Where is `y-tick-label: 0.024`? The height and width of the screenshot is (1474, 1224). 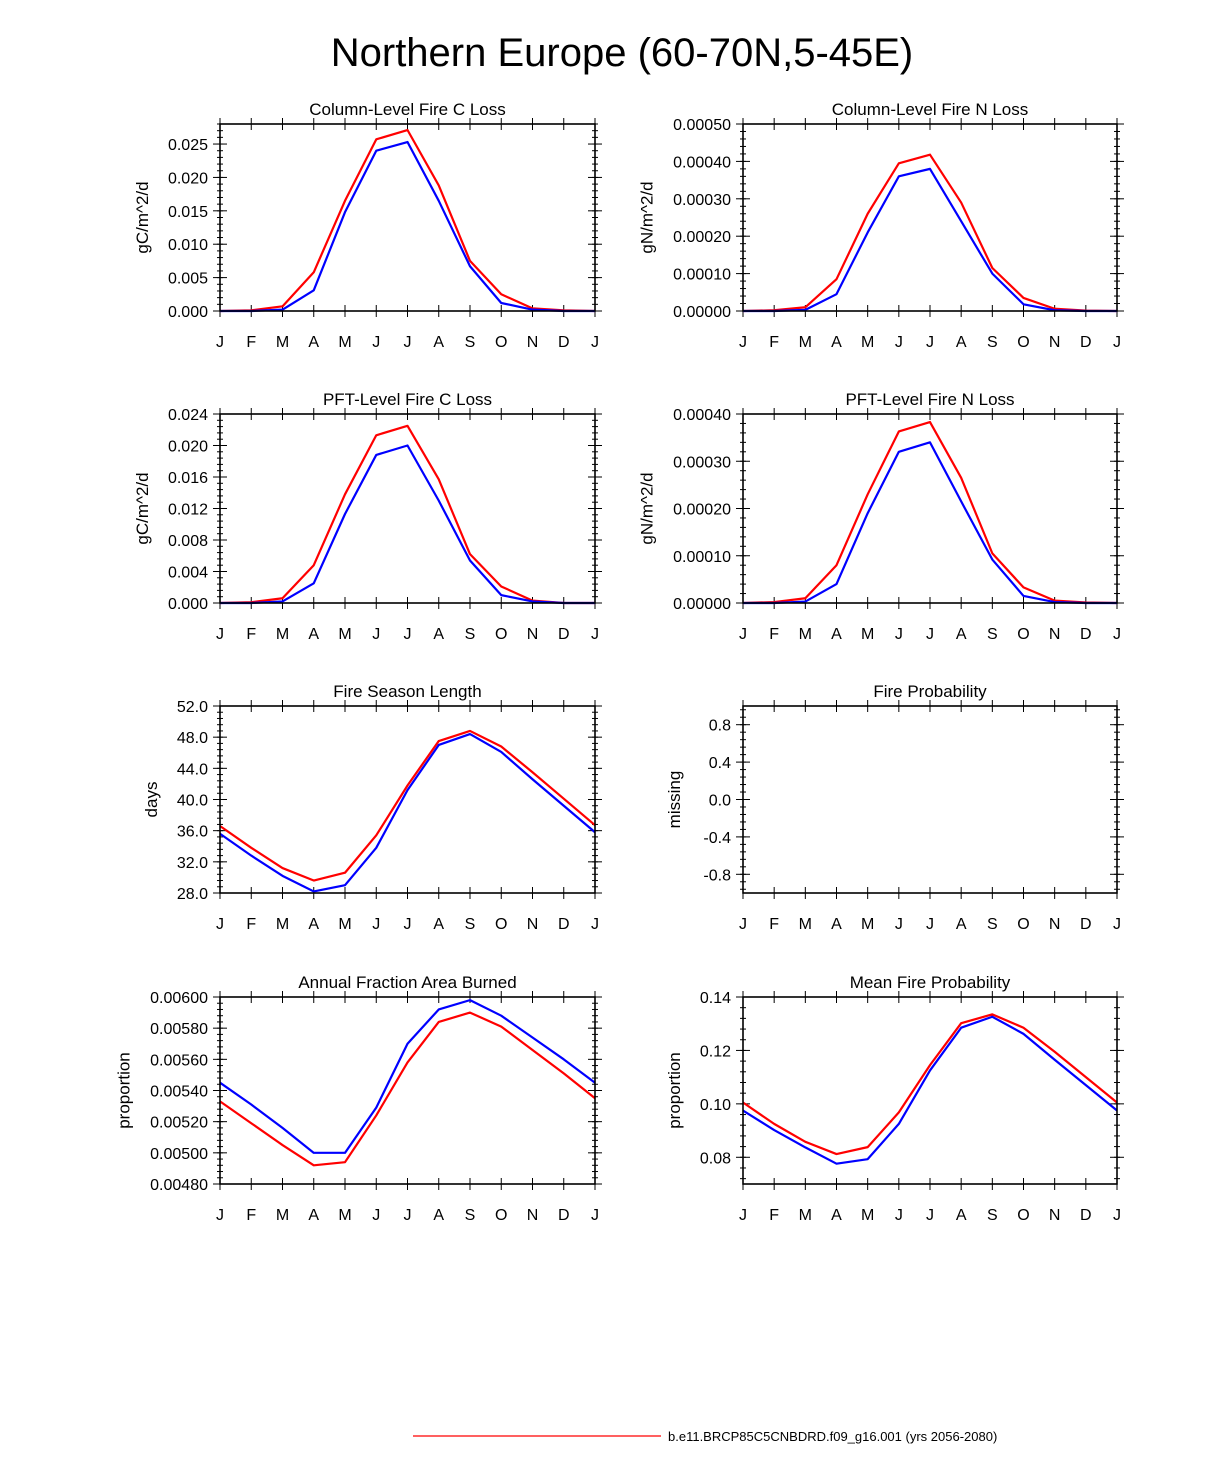 y-tick-label: 0.024 is located at coordinates (188, 415).